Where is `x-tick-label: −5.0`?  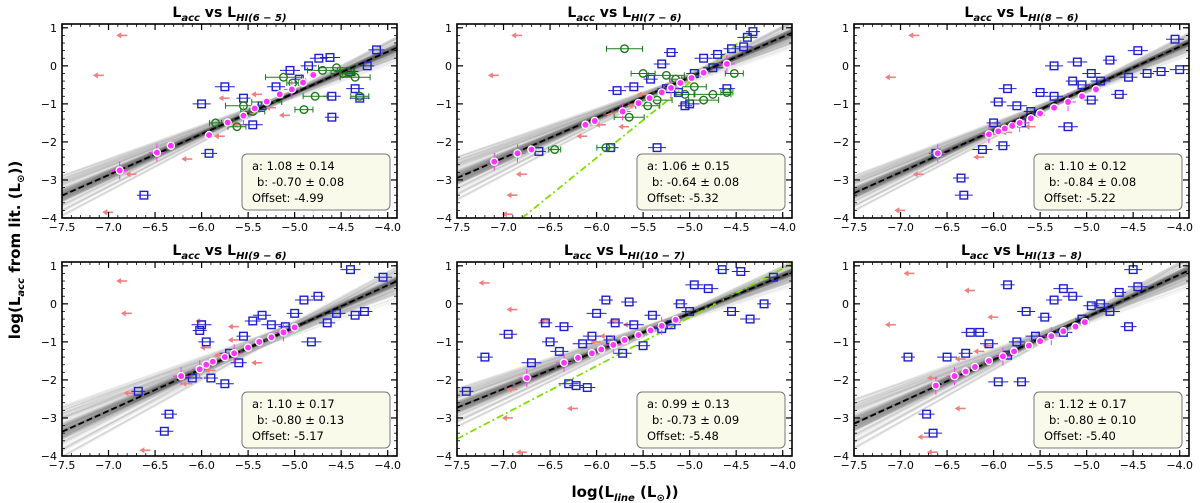
x-tick-label: −5.0 is located at coordinates (294, 227).